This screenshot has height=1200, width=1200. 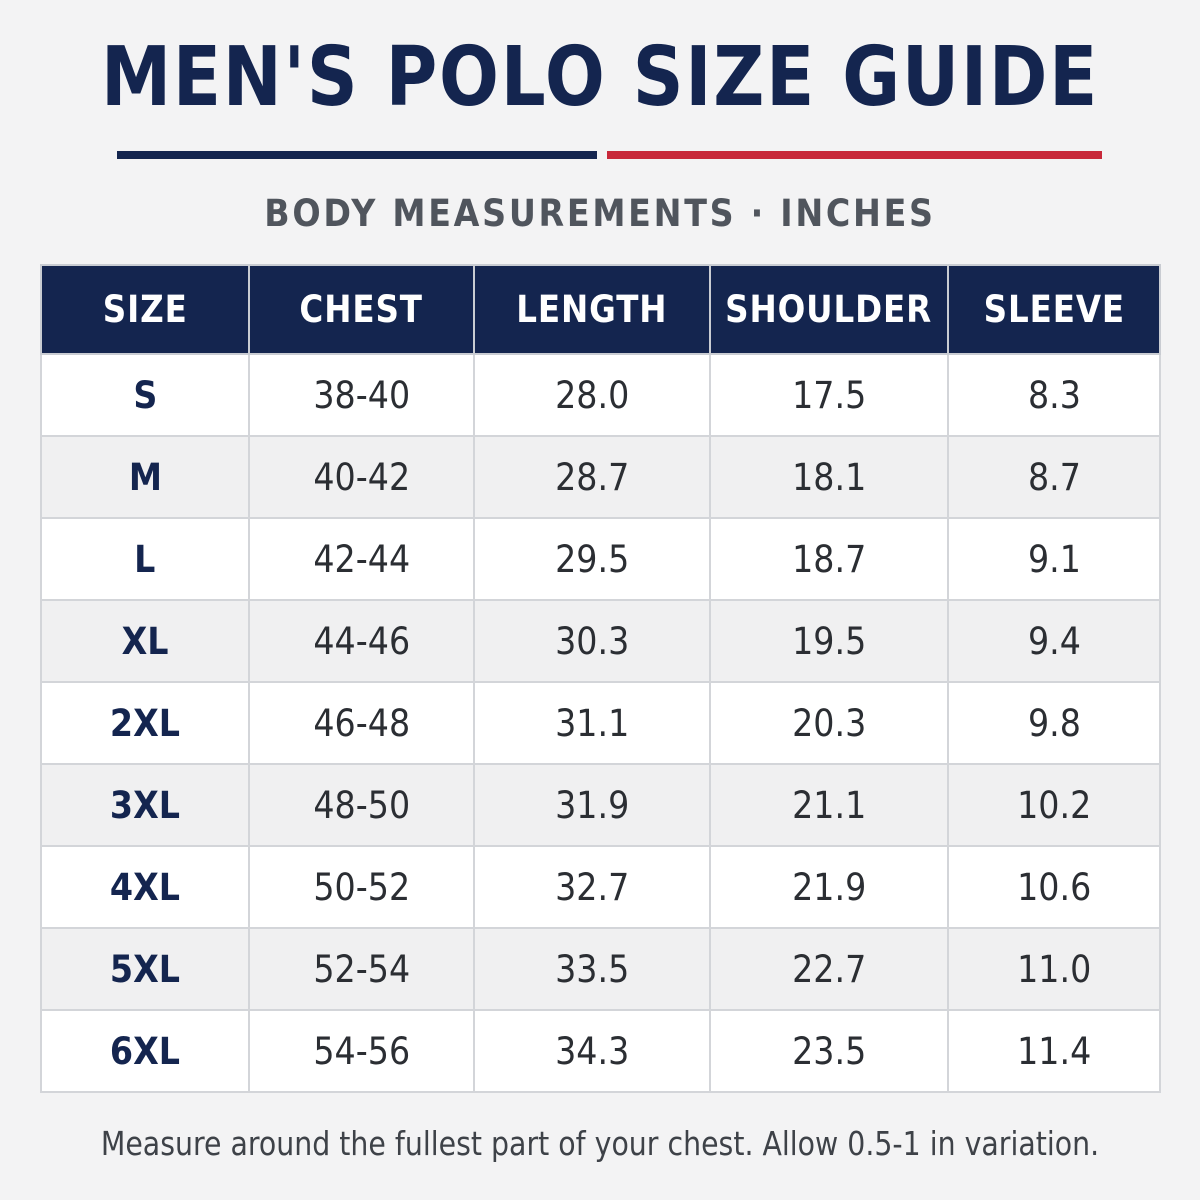 I want to click on header-sleeve: SLEEVE, so click(x=1054, y=309).